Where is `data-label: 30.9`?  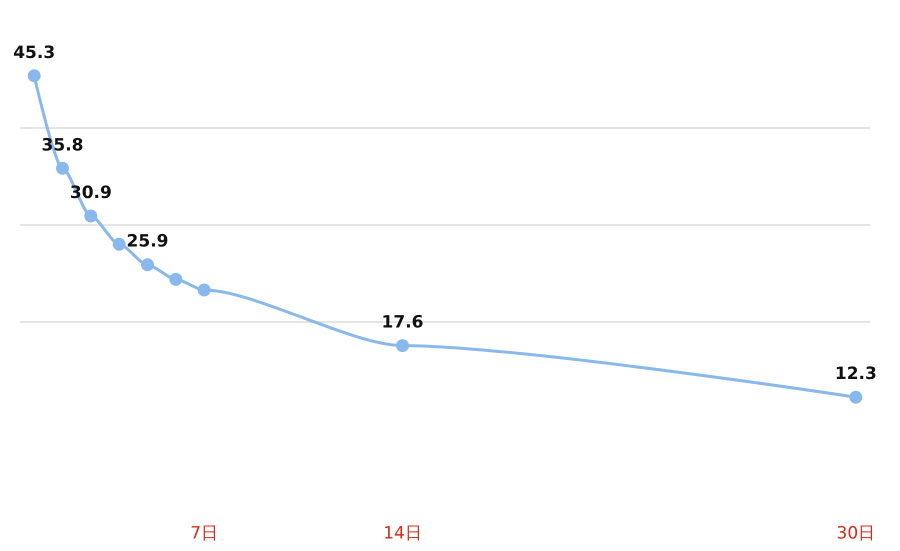
data-label: 30.9 is located at coordinates (91, 193).